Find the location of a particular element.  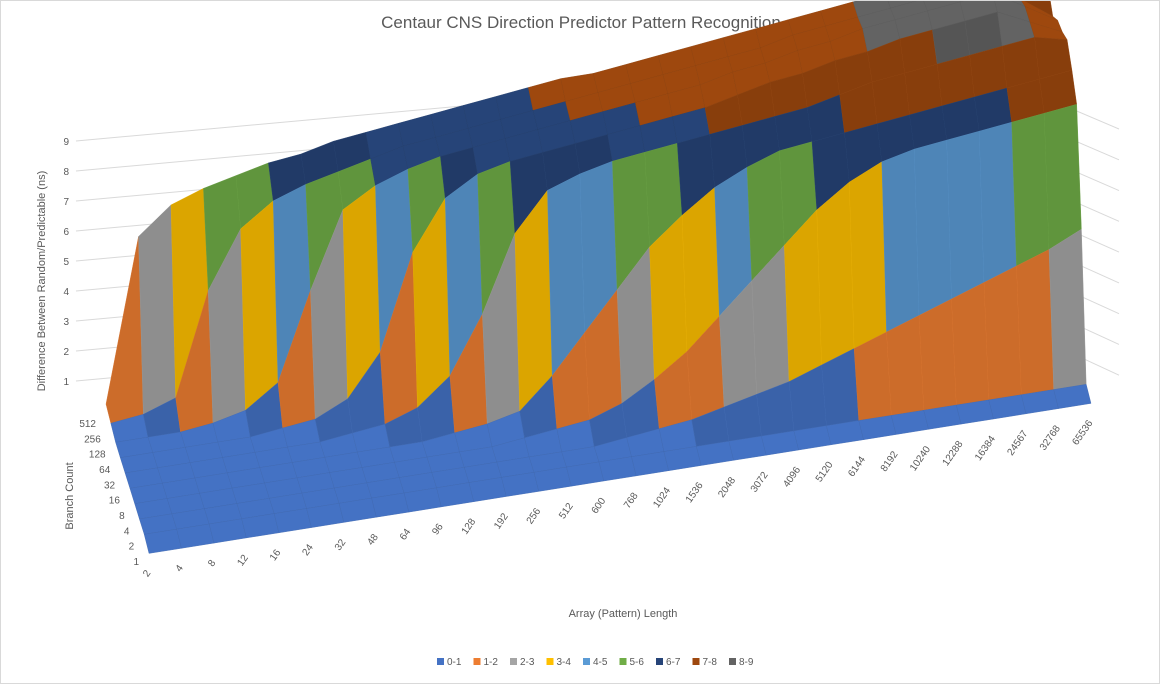

x-tick-label: 6144 is located at coordinates (857, 466).